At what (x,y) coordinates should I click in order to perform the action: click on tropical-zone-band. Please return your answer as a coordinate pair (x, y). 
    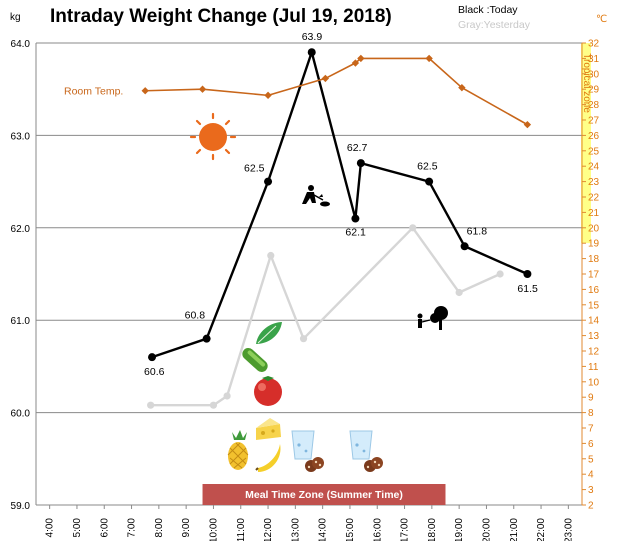
    Looking at the image, I should click on (586, 143).